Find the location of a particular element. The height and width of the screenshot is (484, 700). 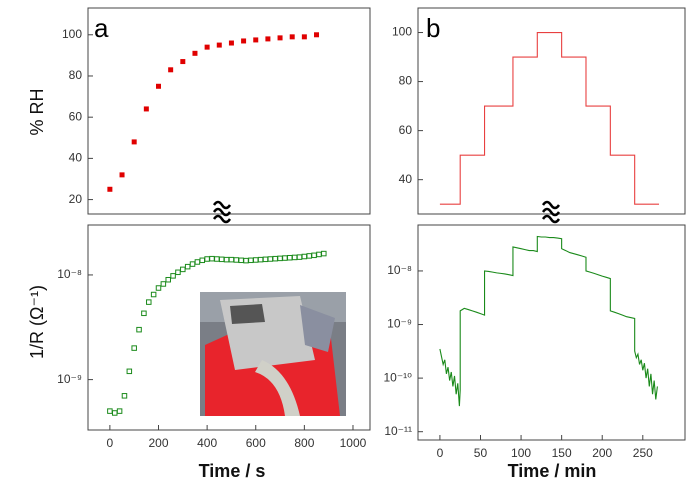

x-tick-label: 400 is located at coordinates (207, 443).